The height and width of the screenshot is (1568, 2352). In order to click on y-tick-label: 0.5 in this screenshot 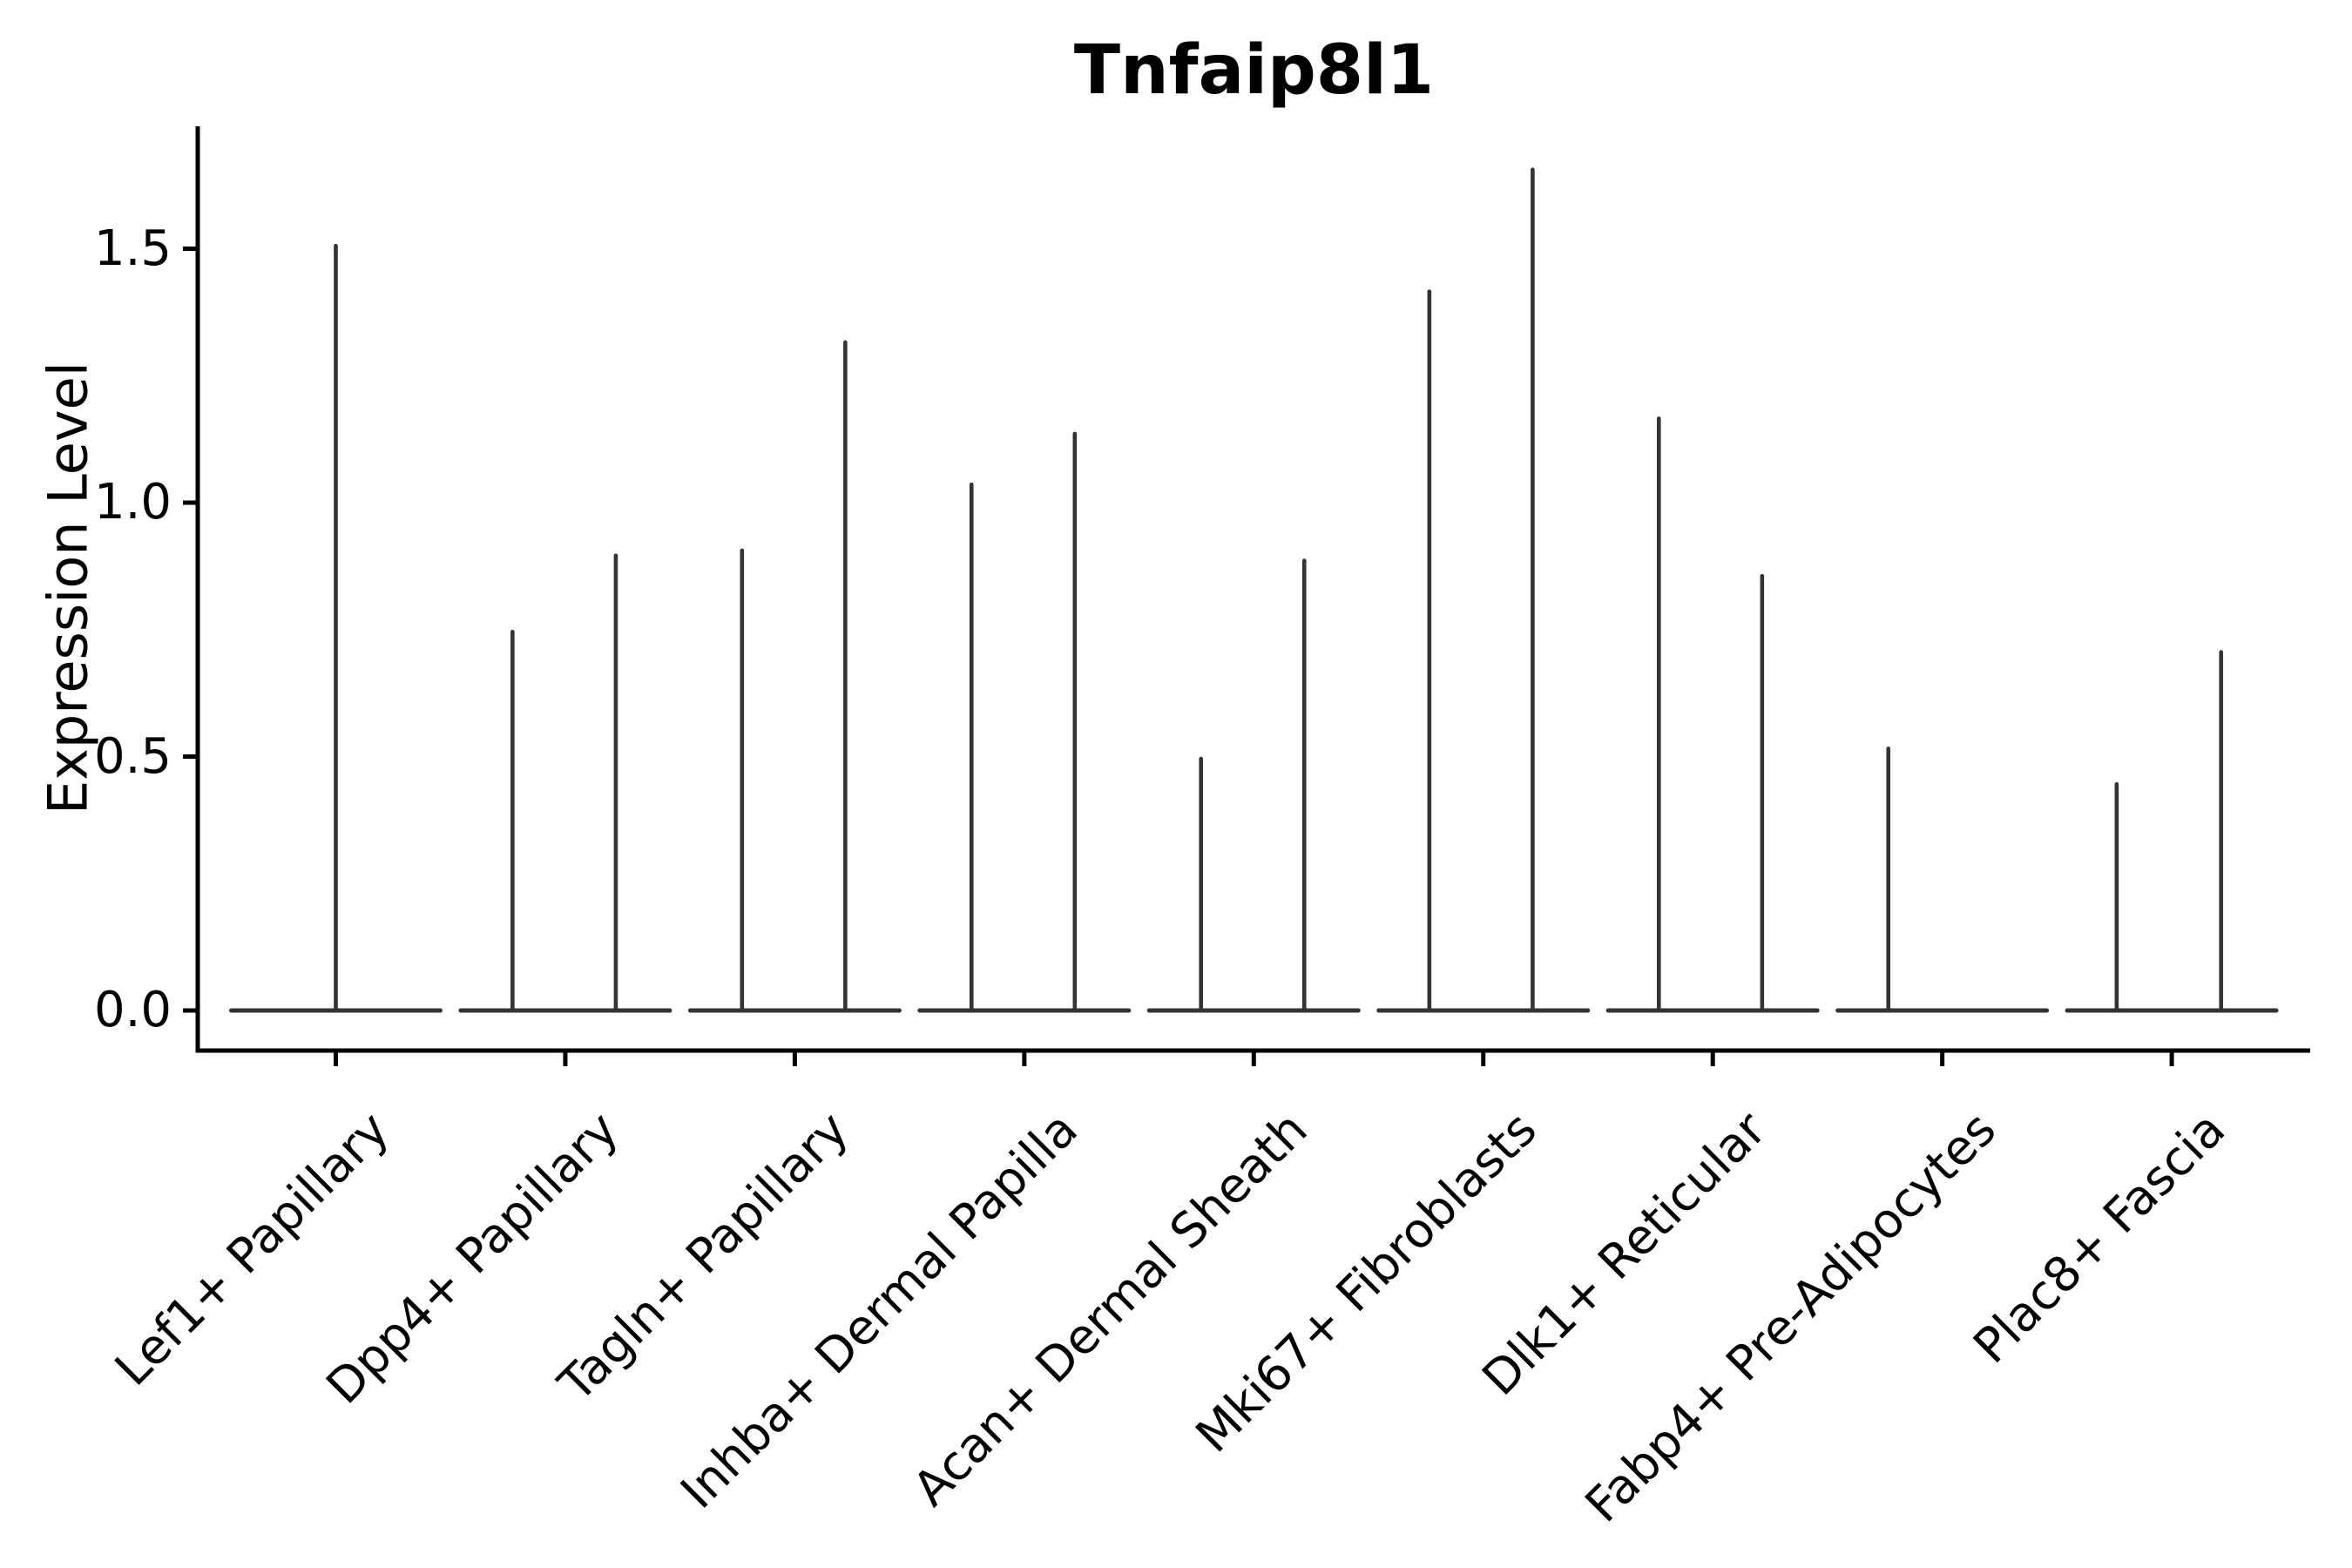, I will do `click(132, 756)`.